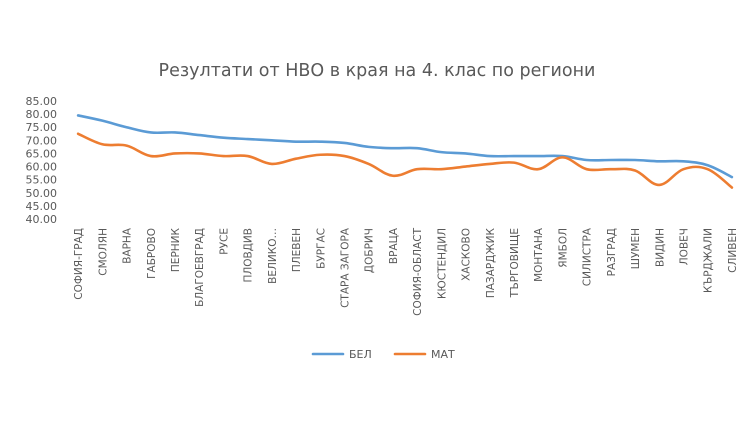 This screenshot has height=424, width=754. What do you see at coordinates (394, 245) in the screenshot?
I see `x-category-label: ВРАЦА` at bounding box center [394, 245].